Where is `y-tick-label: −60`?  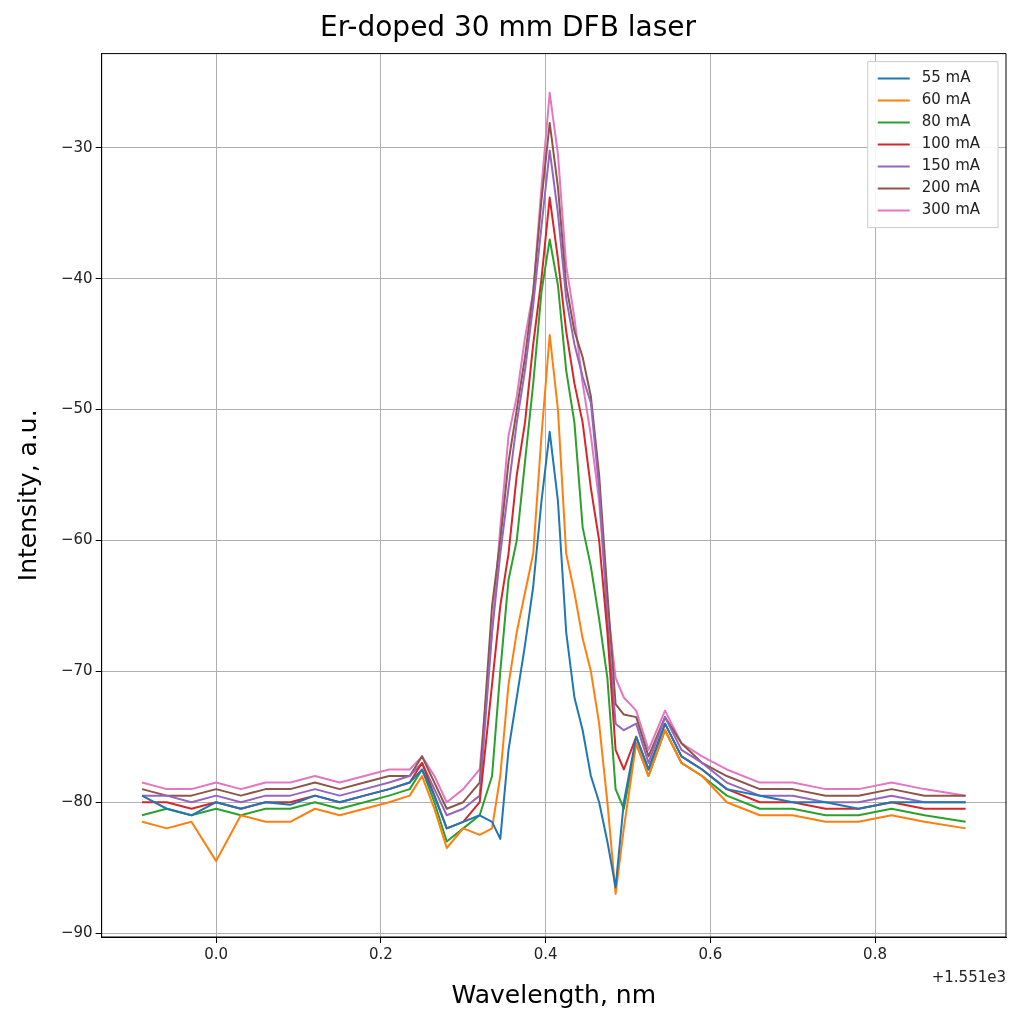 y-tick-label: −60 is located at coordinates (77, 539).